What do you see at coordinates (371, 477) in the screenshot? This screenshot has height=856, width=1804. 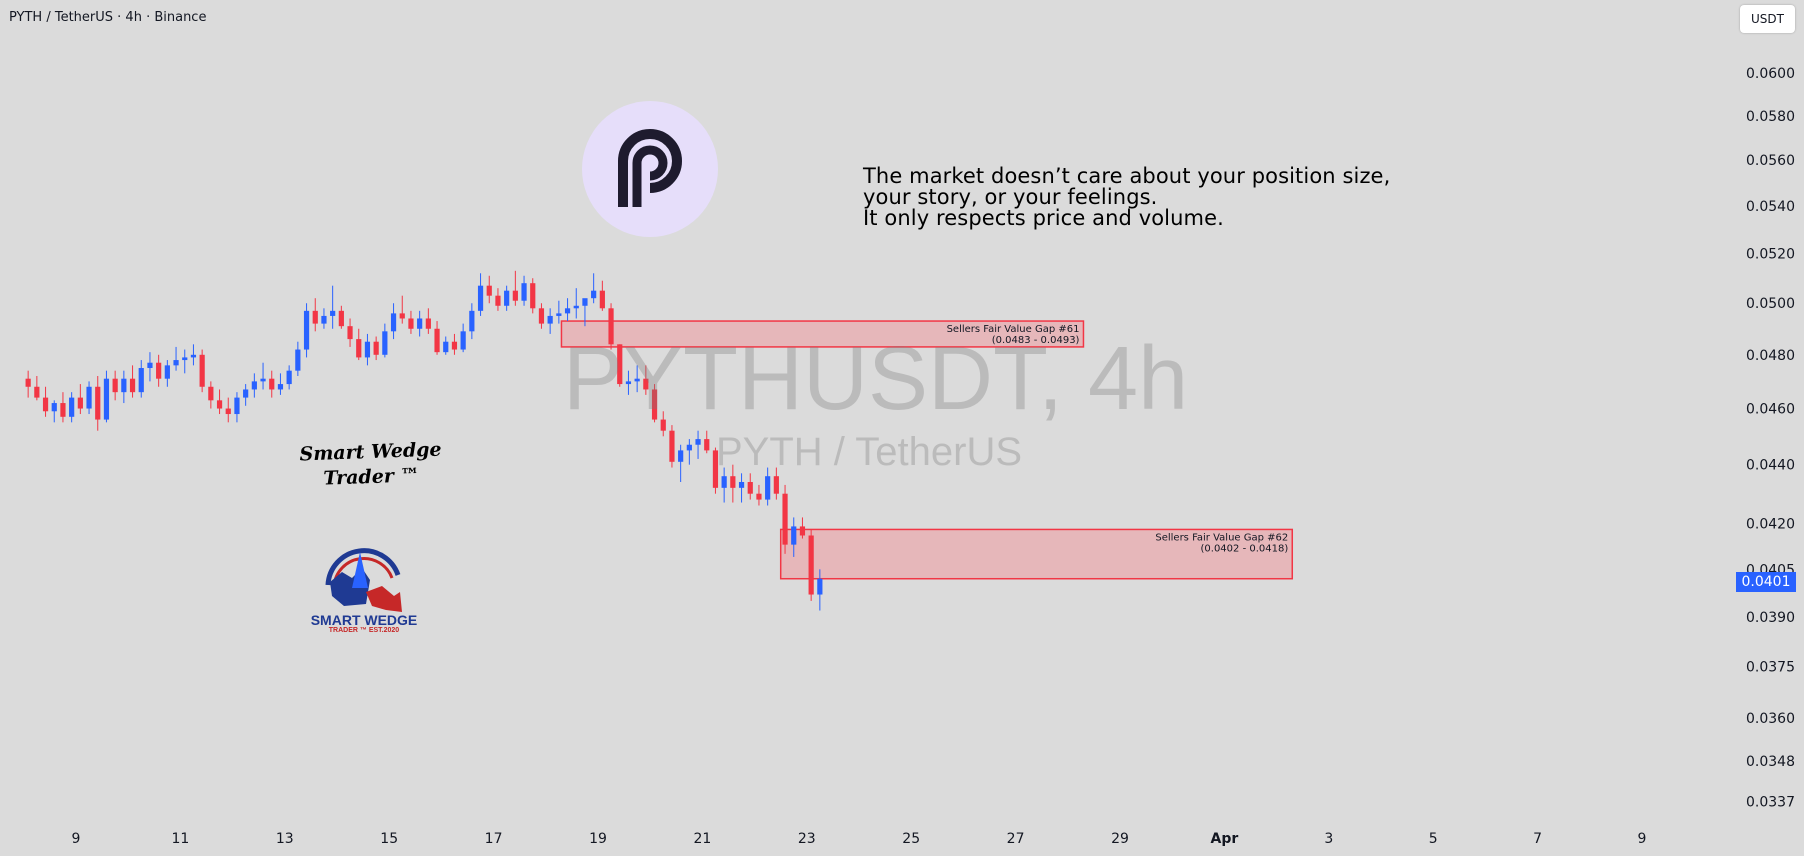 I see `signature-line: Trader ™` at bounding box center [371, 477].